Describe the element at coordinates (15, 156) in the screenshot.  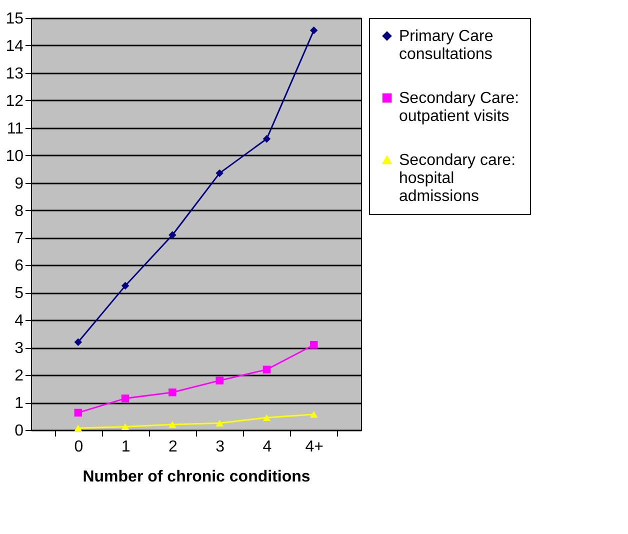
I see `y-tick-label: 10` at that location.